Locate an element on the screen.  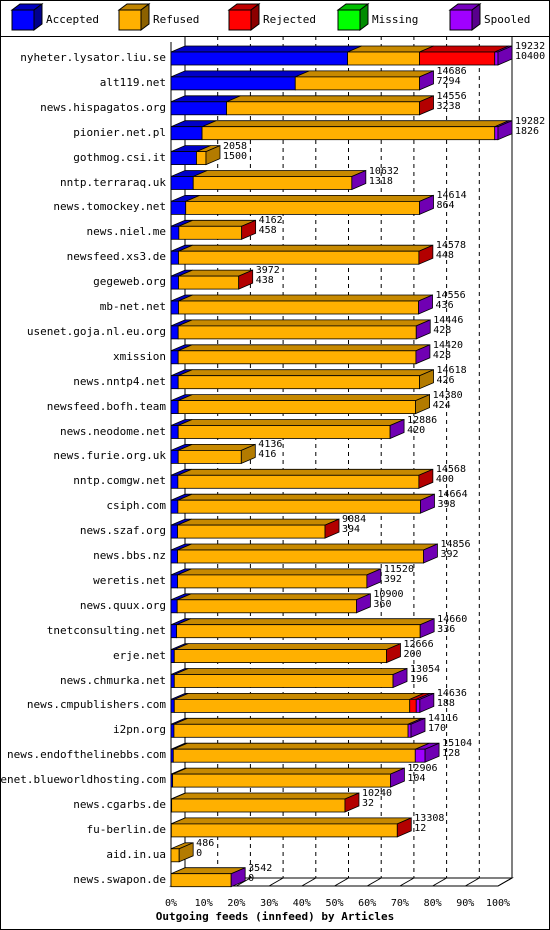
bar-news.quux.org-refused is located at coordinates (266, 606).